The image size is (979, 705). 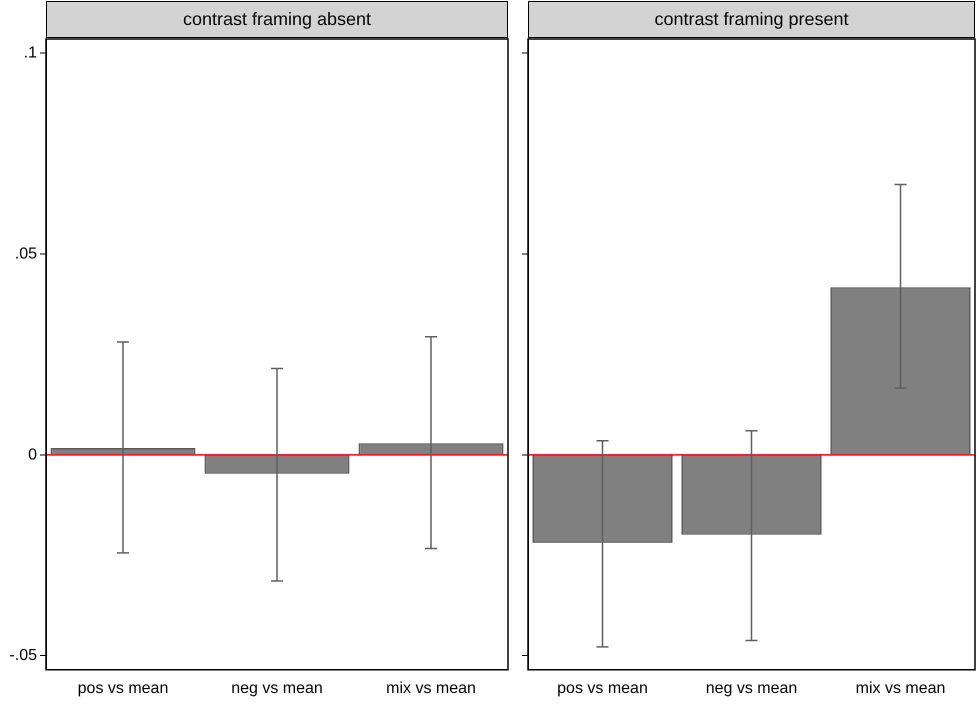 I want to click on y-tick-label: -.05, so click(x=23, y=655).